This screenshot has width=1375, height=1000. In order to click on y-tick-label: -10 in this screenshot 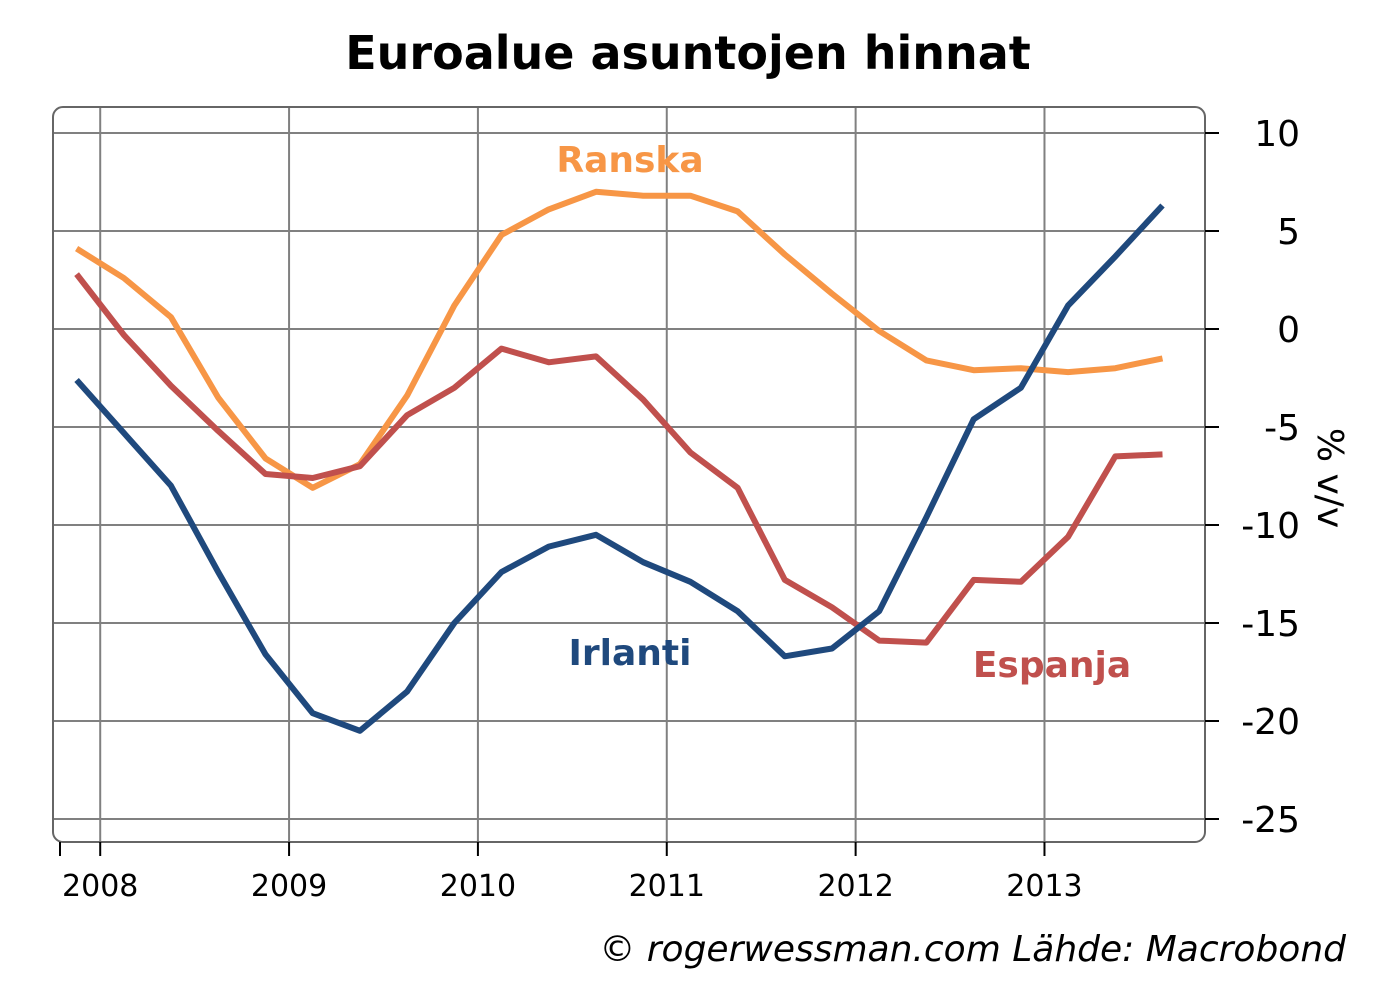, I will do `click(1270, 526)`.